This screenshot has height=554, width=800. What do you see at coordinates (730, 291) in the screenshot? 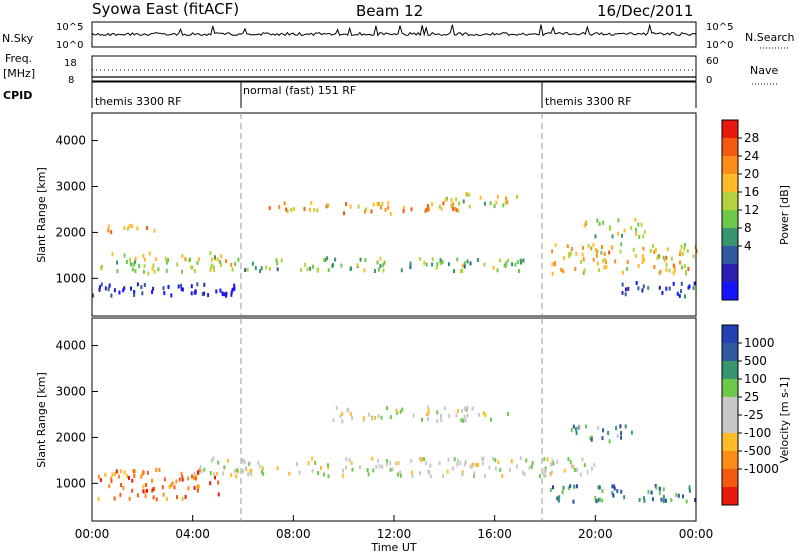
I see `power-colorbar-cell` at bounding box center [730, 291].